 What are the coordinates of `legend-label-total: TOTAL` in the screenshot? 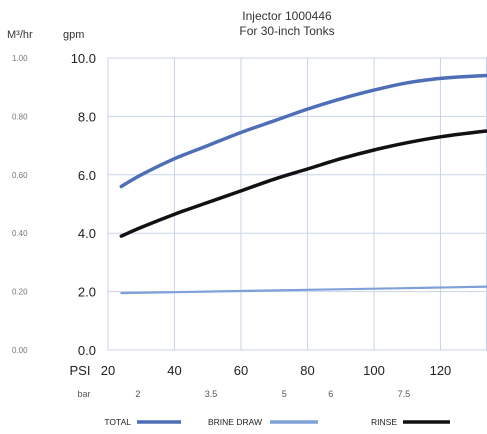 It's located at (117, 422).